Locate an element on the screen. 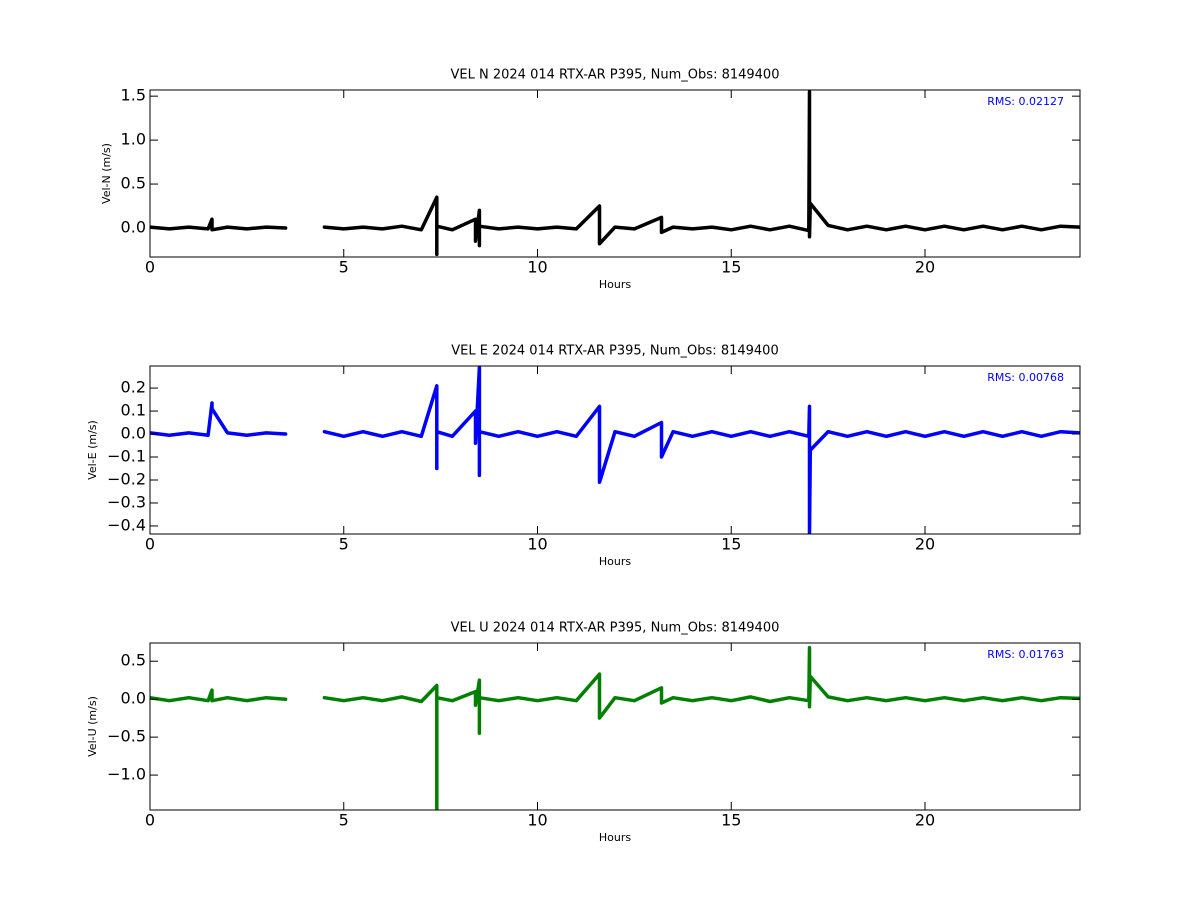 This screenshot has width=1200, height=900. y-tick-label: −0.2 is located at coordinates (126, 478).